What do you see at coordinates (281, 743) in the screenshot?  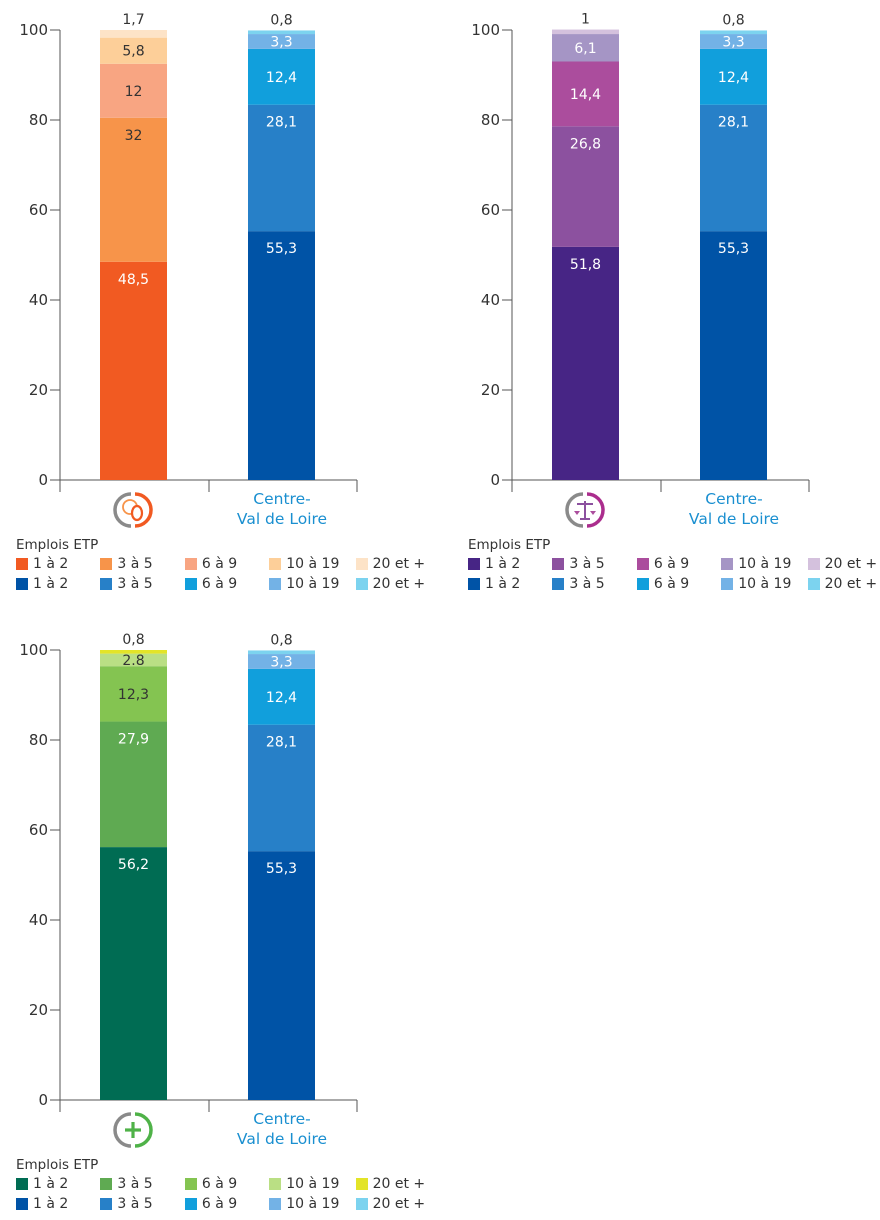 I see `data-label: 28,1` at bounding box center [281, 743].